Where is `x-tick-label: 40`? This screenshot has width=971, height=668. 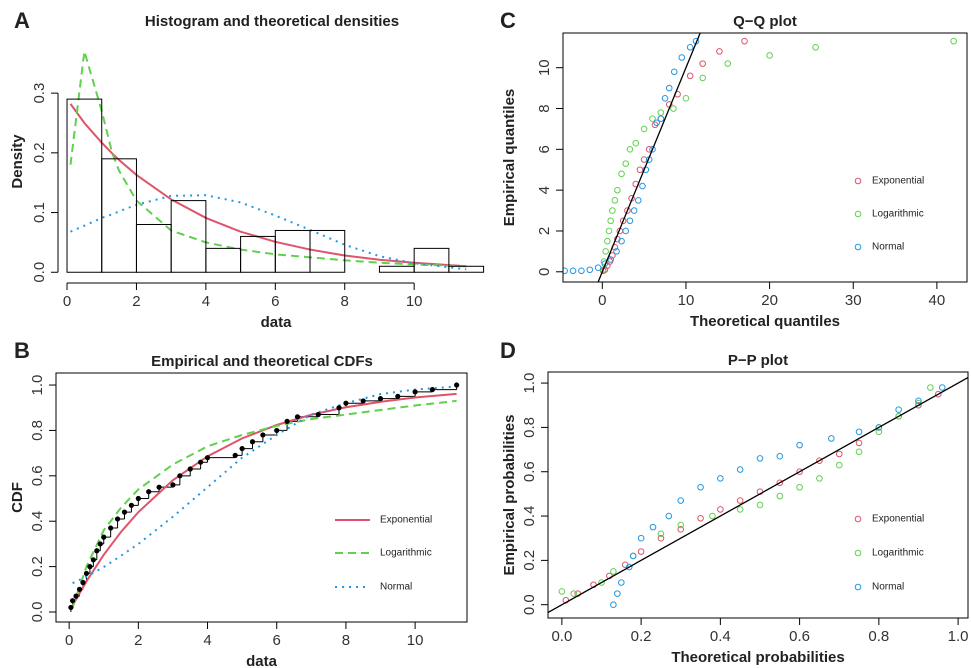 x-tick-label: 40 is located at coordinates (937, 300).